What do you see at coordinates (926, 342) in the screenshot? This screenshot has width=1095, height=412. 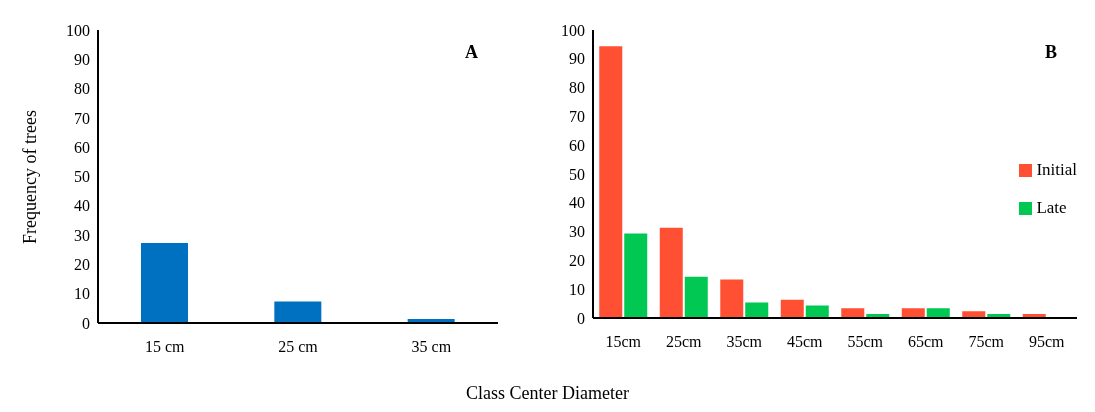 I see `x-tick-label: 65cm` at bounding box center [926, 342].